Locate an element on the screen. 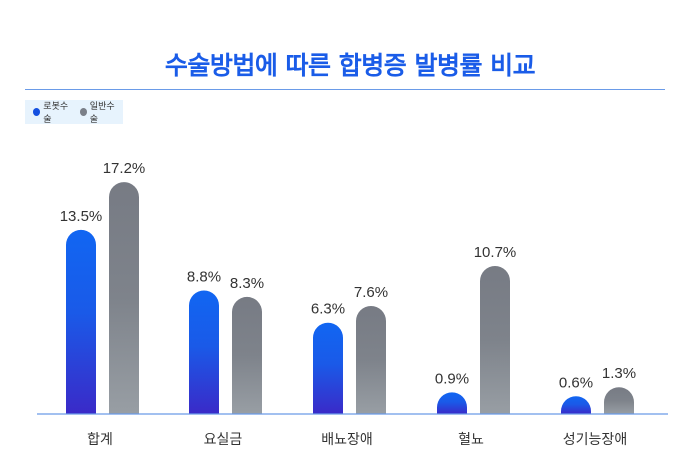  data-label: 8.3% is located at coordinates (247, 283).